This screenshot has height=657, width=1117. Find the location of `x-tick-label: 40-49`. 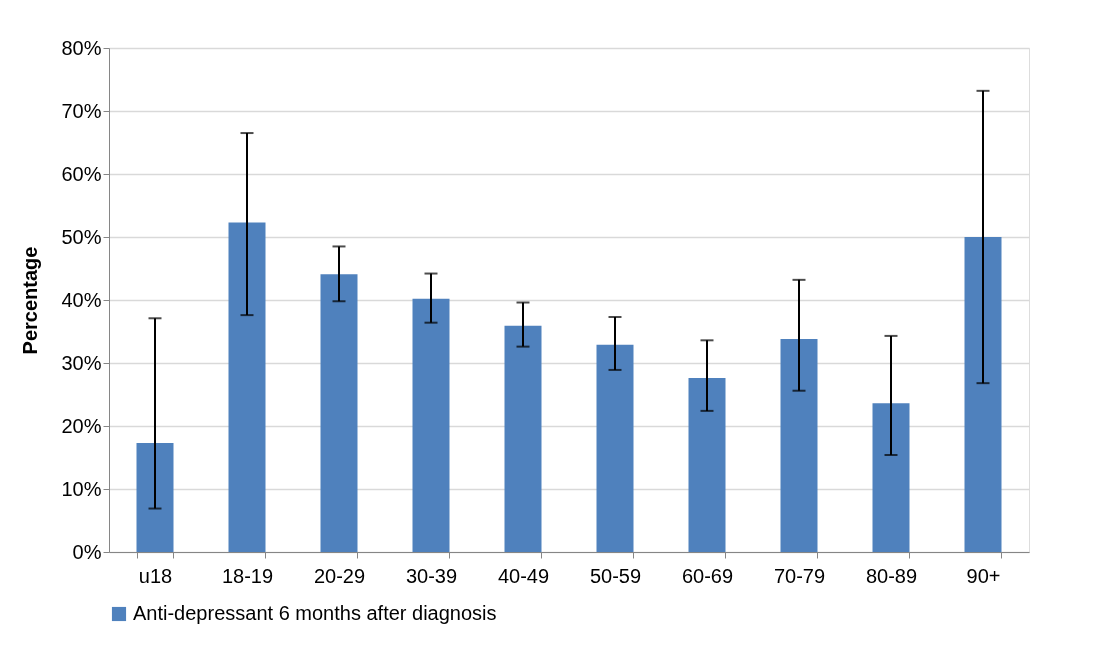

x-tick-label: 40-49 is located at coordinates (523, 575).